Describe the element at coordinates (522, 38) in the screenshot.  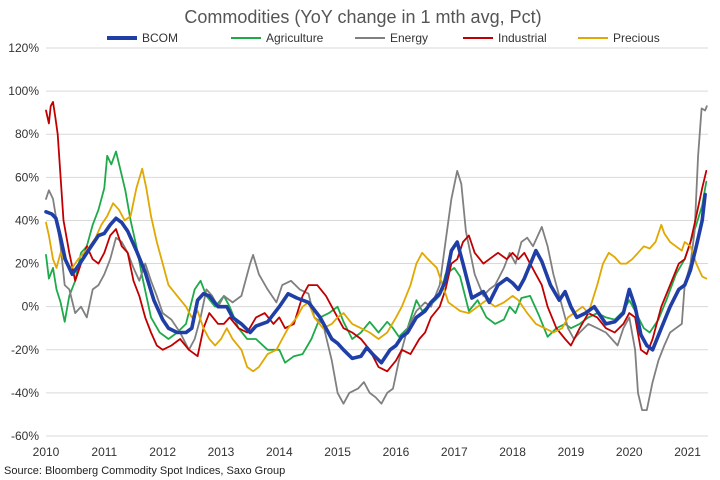
I see `legend-label: Industrial` at that location.